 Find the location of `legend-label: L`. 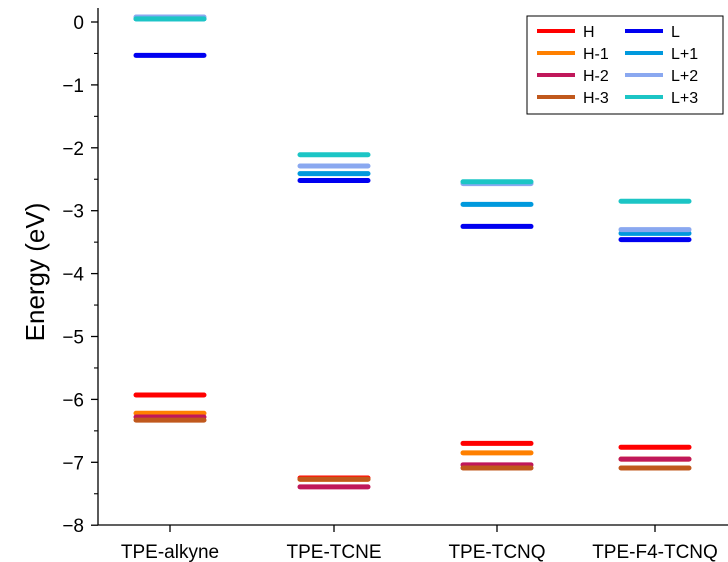

legend-label: L is located at coordinates (675, 32).